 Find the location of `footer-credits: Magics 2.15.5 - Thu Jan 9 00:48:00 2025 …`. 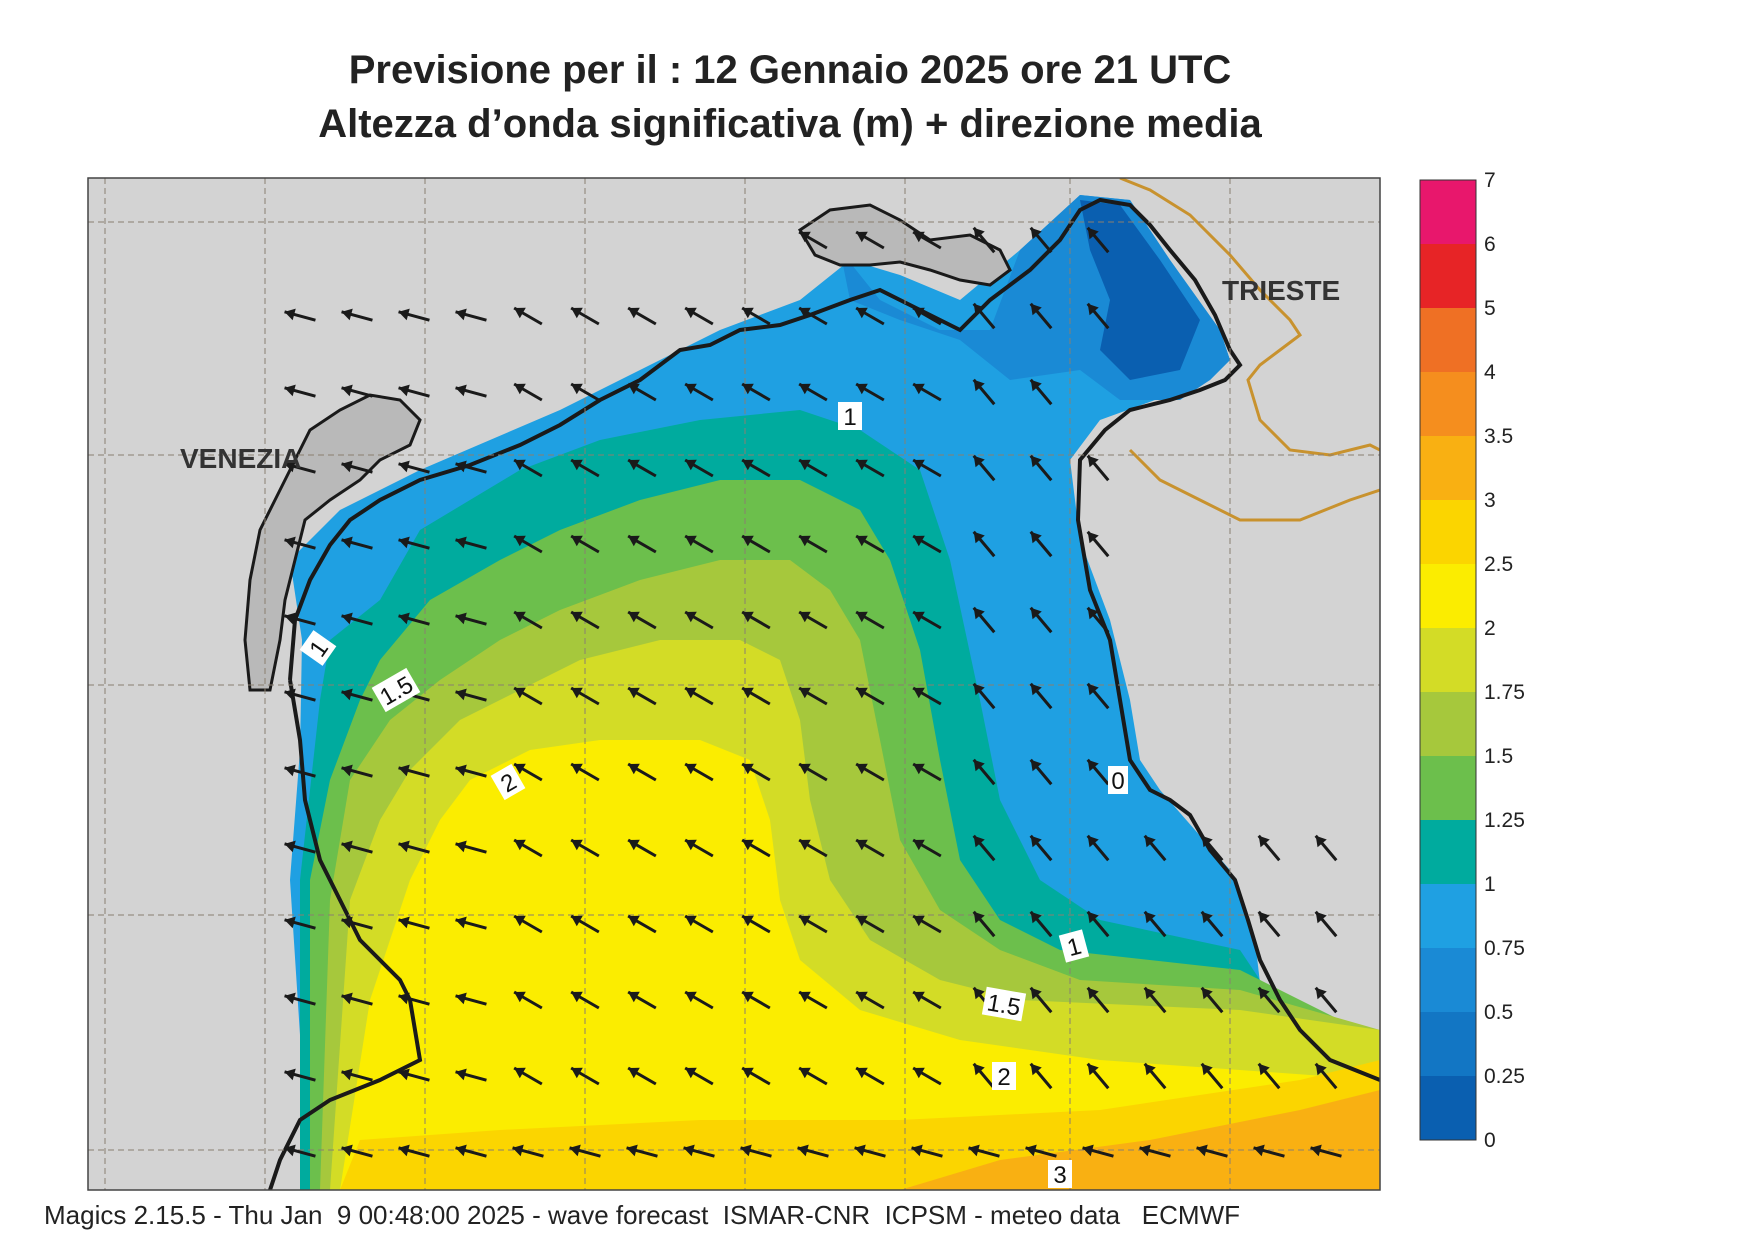

footer-credits: Magics 2.15.5 - Thu Jan 9 00:48:00 2025 … is located at coordinates (642, 1215).